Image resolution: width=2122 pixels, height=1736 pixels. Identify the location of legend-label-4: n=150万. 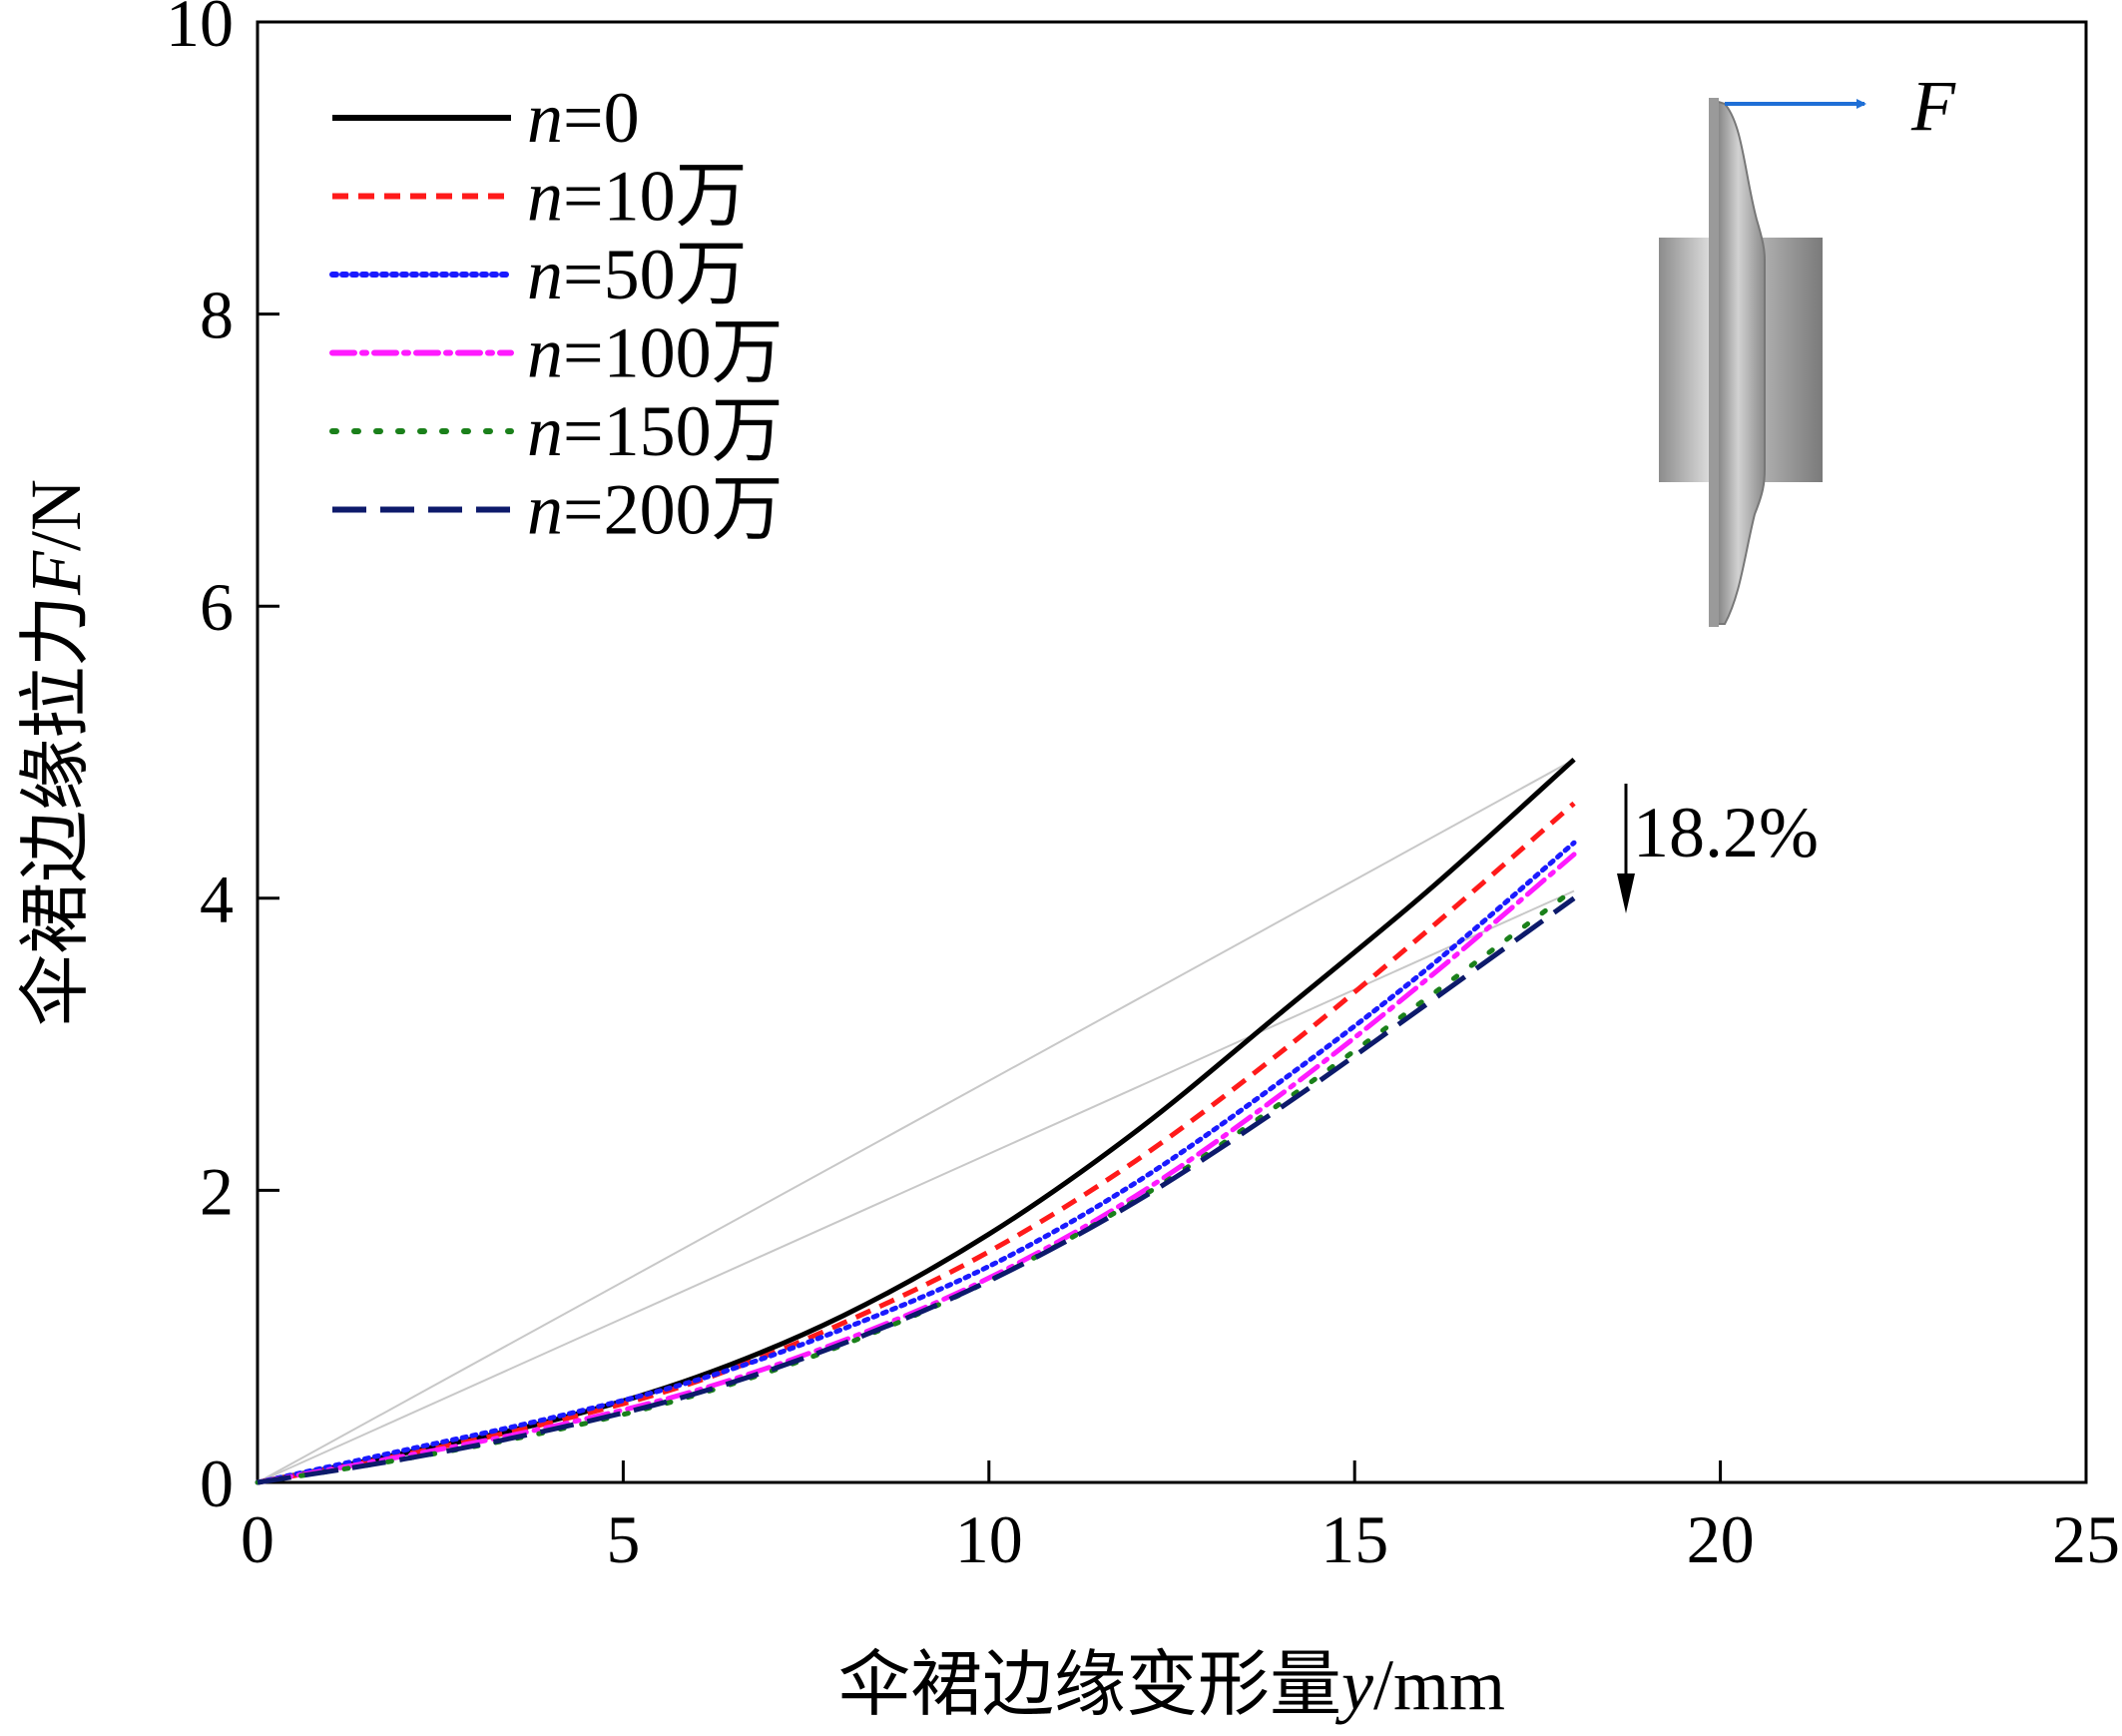
(655, 431).